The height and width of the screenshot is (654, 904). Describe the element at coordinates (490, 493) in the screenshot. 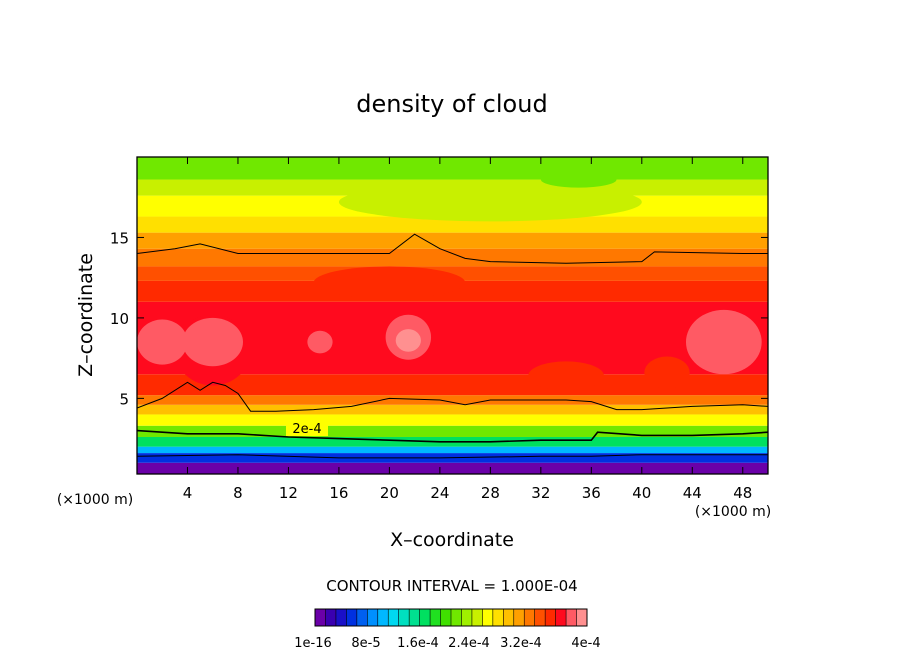

I see `x-tick-label: 28` at that location.